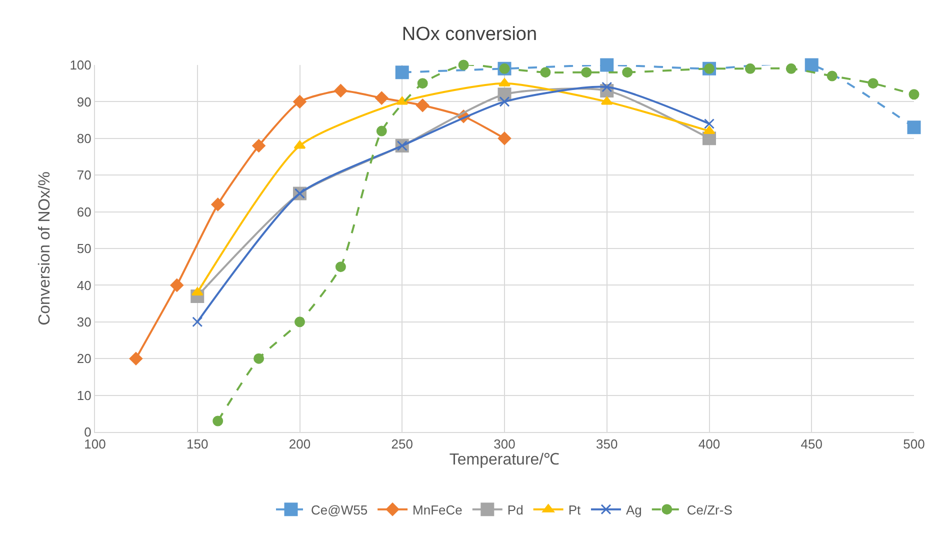 Image resolution: width=939 pixels, height=536 pixels. I want to click on y-tick-label: 90, so click(84, 102).